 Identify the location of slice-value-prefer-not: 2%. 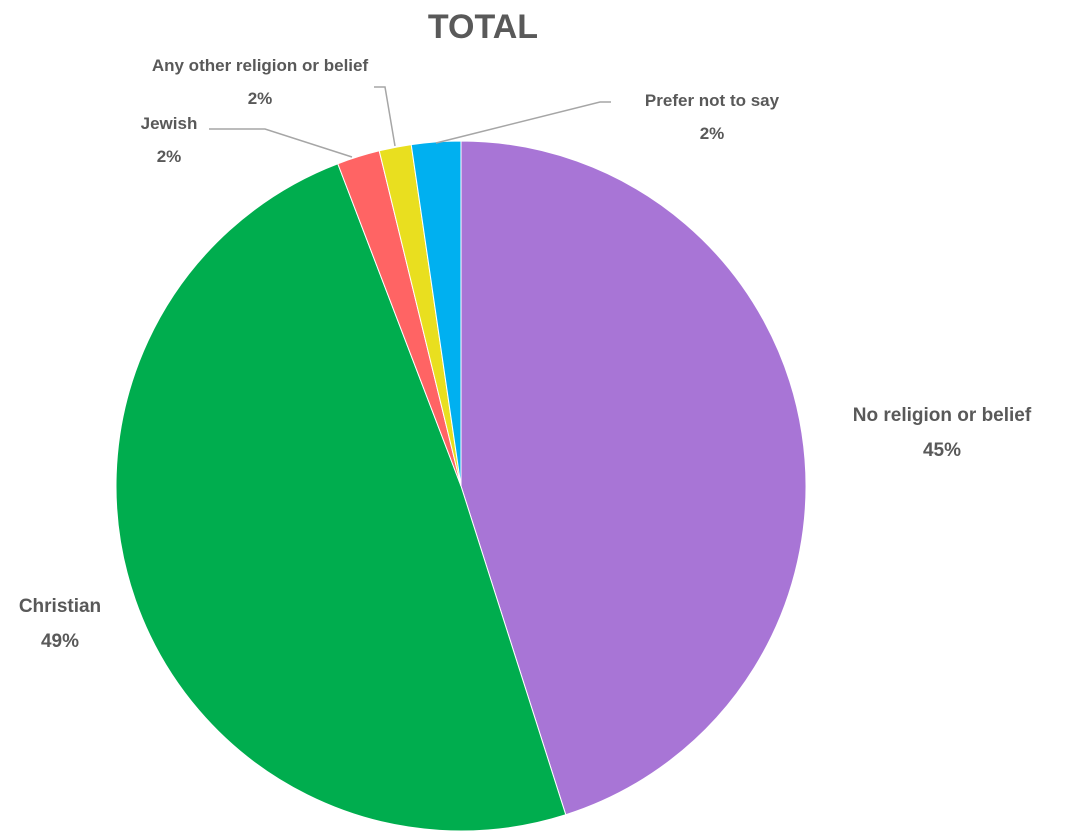
(712, 133).